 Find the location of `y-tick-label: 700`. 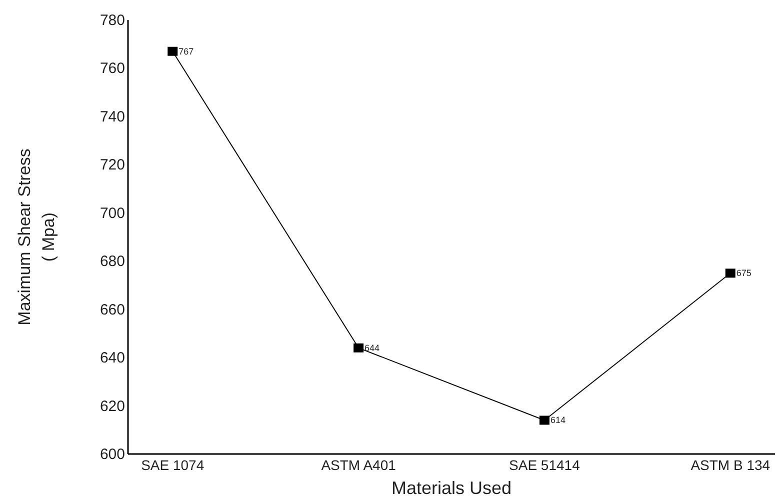

y-tick-label: 700 is located at coordinates (112, 213).